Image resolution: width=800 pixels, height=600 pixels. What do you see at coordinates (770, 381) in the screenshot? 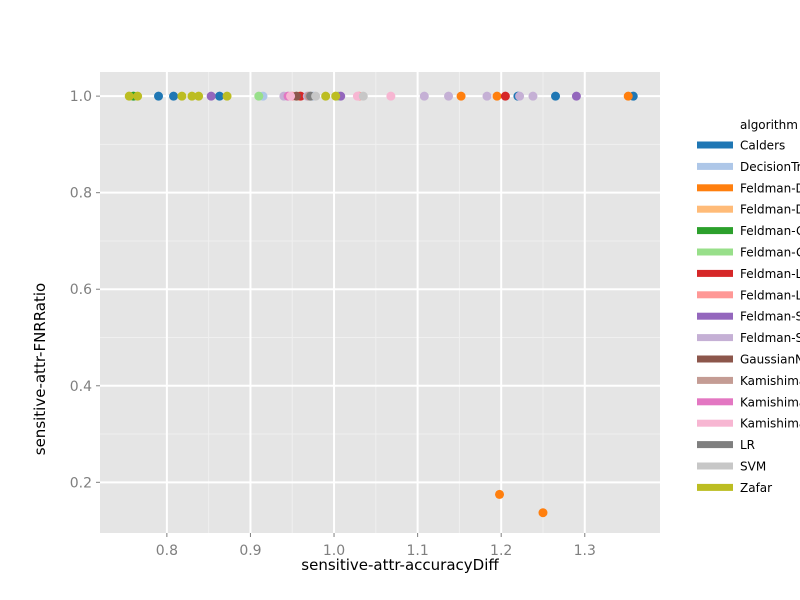
I see `legend-label: Kamishima` at bounding box center [770, 381].